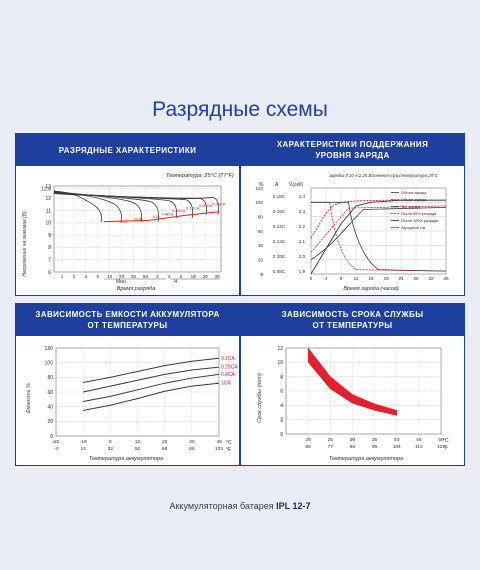 This screenshot has height=570, width=480. What do you see at coordinates (48, 224) in the screenshot?
I see `discharge-ytick: 10` at bounding box center [48, 224].